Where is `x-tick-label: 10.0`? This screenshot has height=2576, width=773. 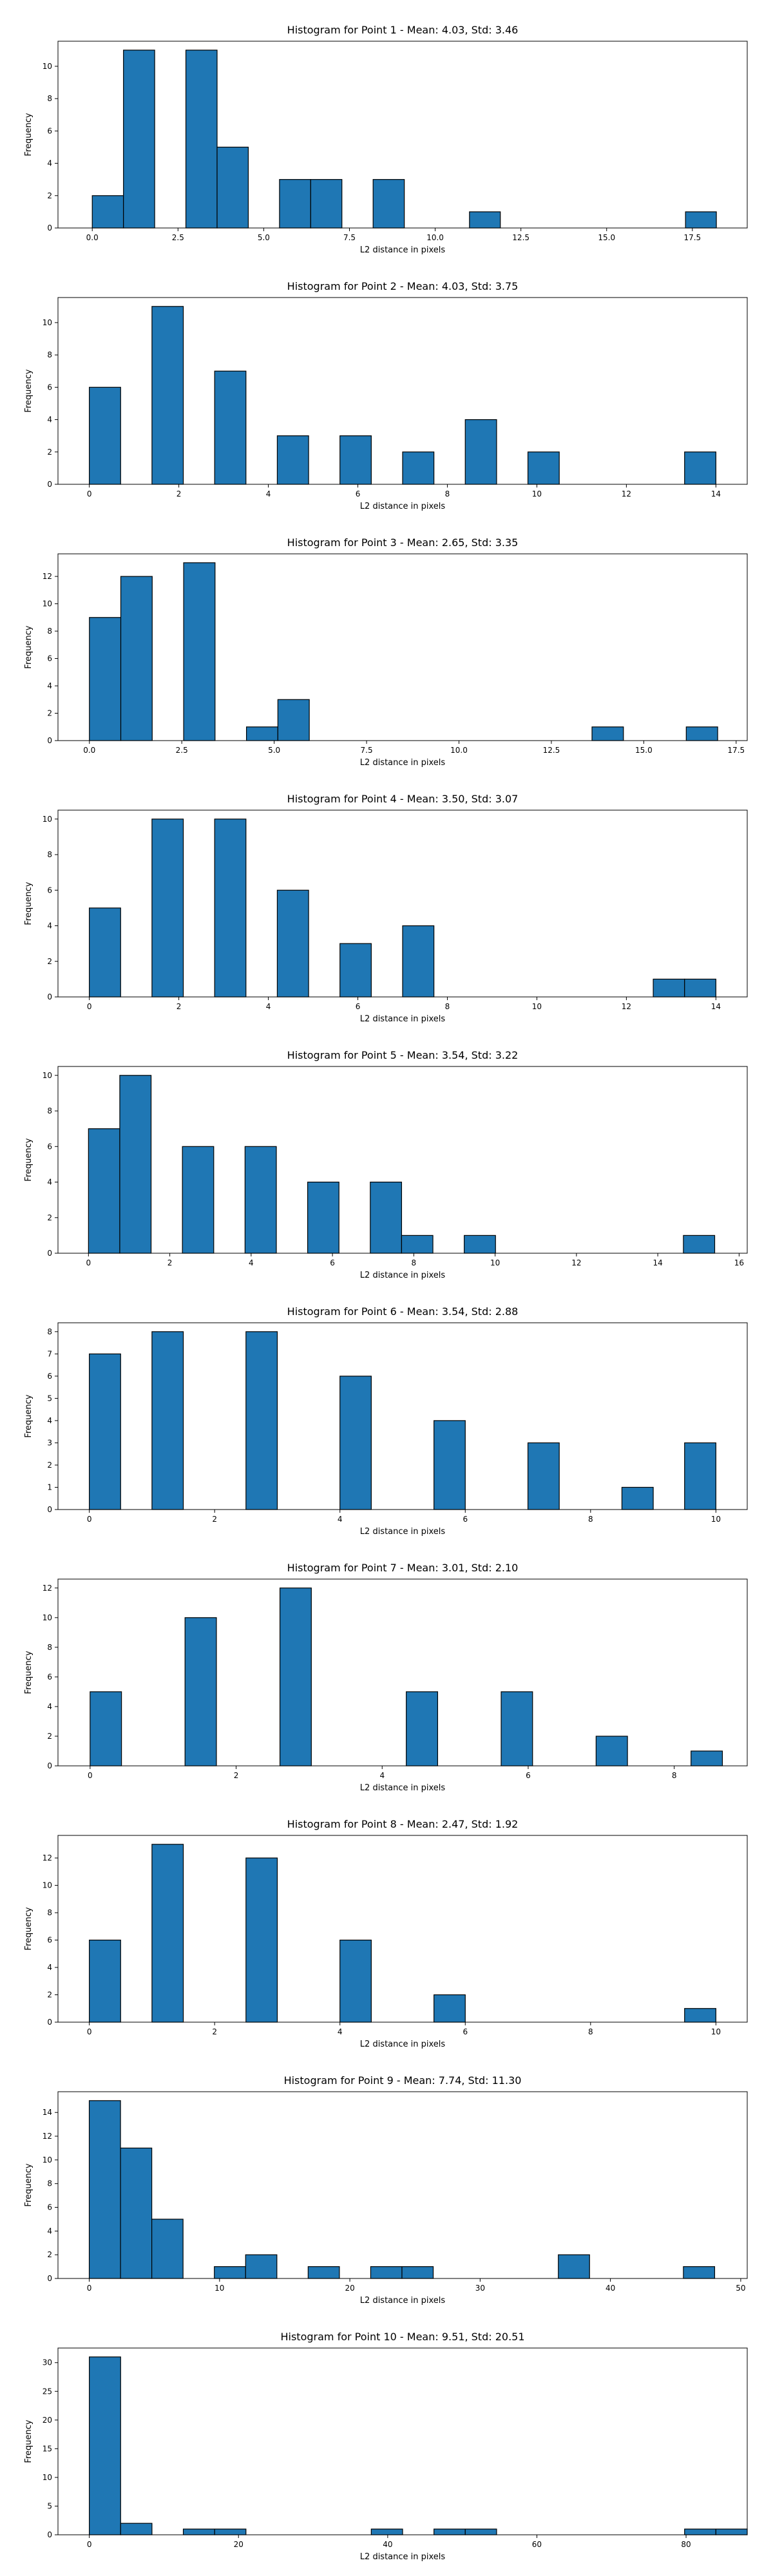
x-tick-label: 10.0 is located at coordinates (459, 750).